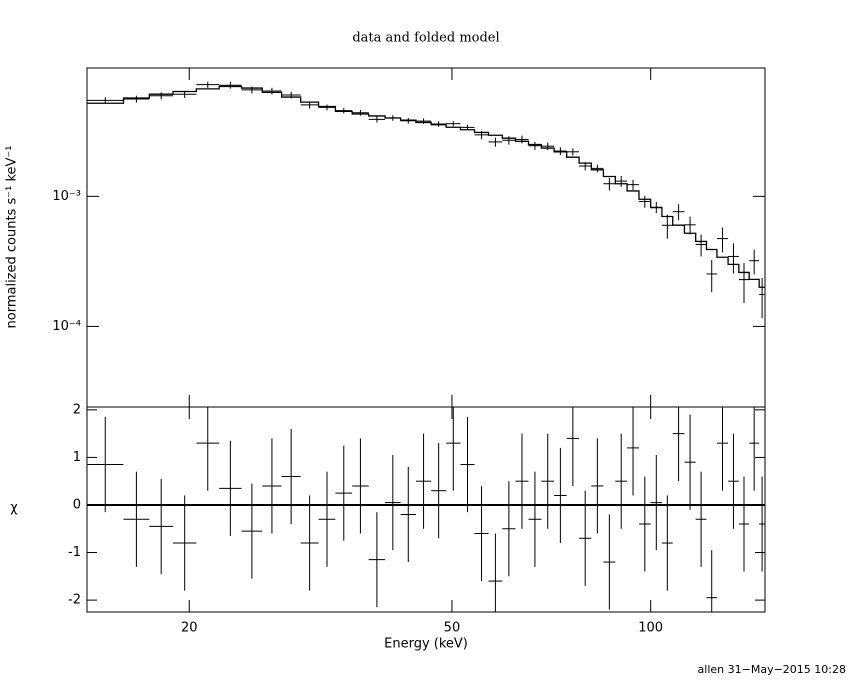 The image size is (850, 680). Describe the element at coordinates (425, 38) in the screenshot. I see `chart-title: data and folded model` at that location.